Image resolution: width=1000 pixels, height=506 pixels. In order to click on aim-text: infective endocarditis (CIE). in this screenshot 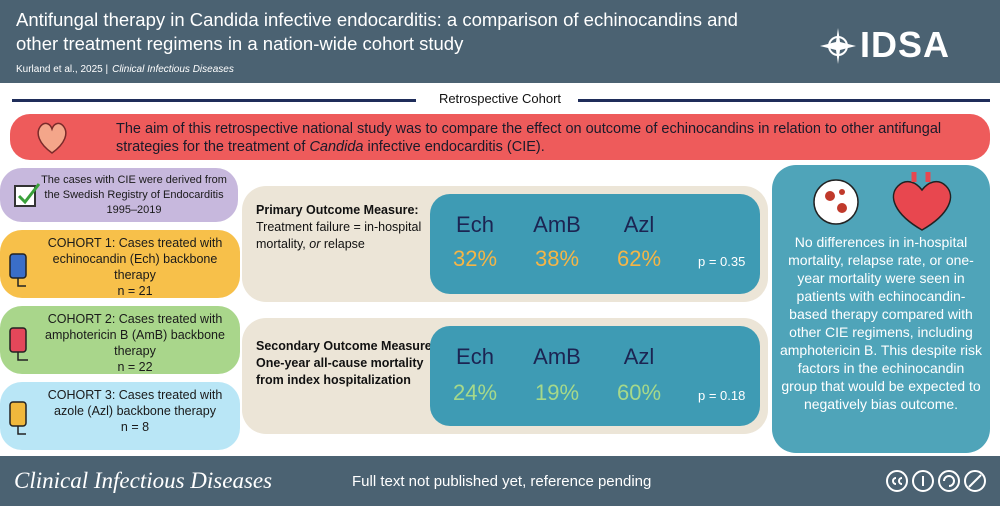, I will do `click(454, 147)`.